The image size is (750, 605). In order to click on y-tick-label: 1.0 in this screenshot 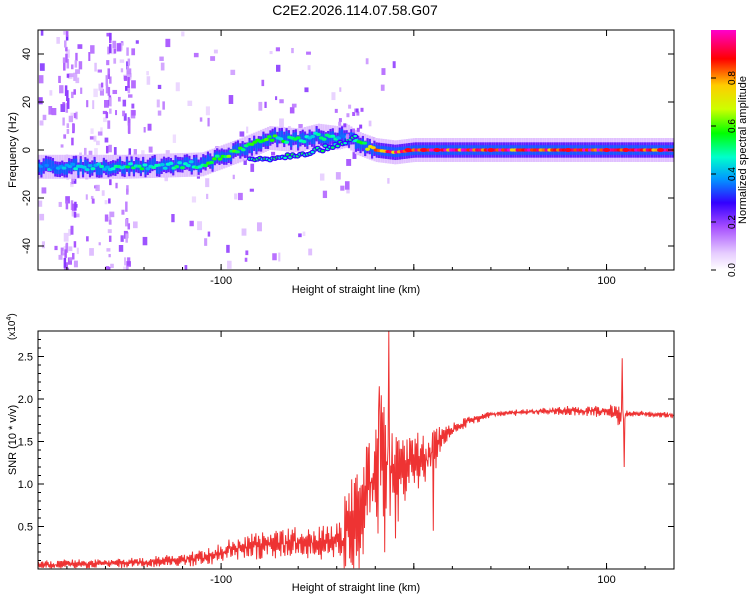, I will do `click(25, 485)`.